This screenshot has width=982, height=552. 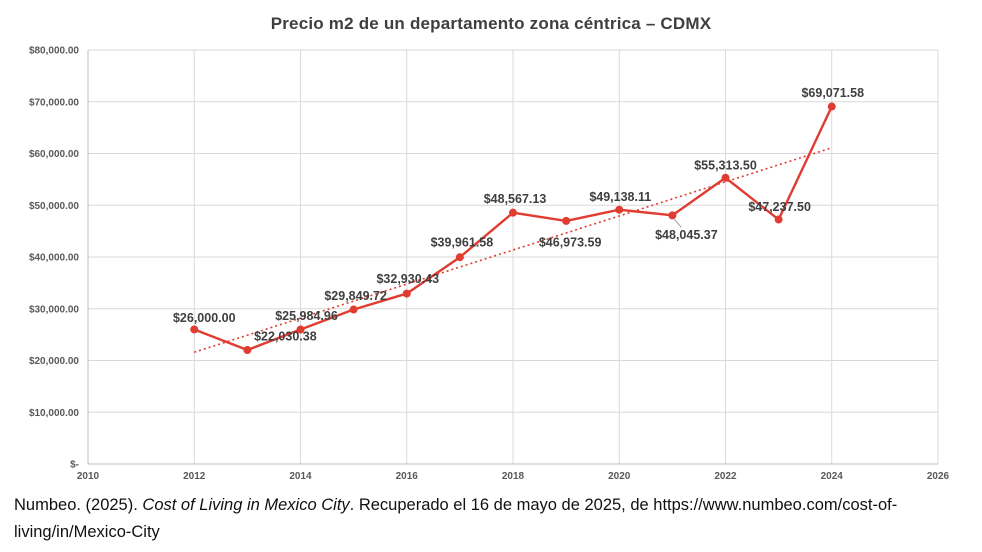 I want to click on x-tick-label: 2024, so click(x=832, y=476).